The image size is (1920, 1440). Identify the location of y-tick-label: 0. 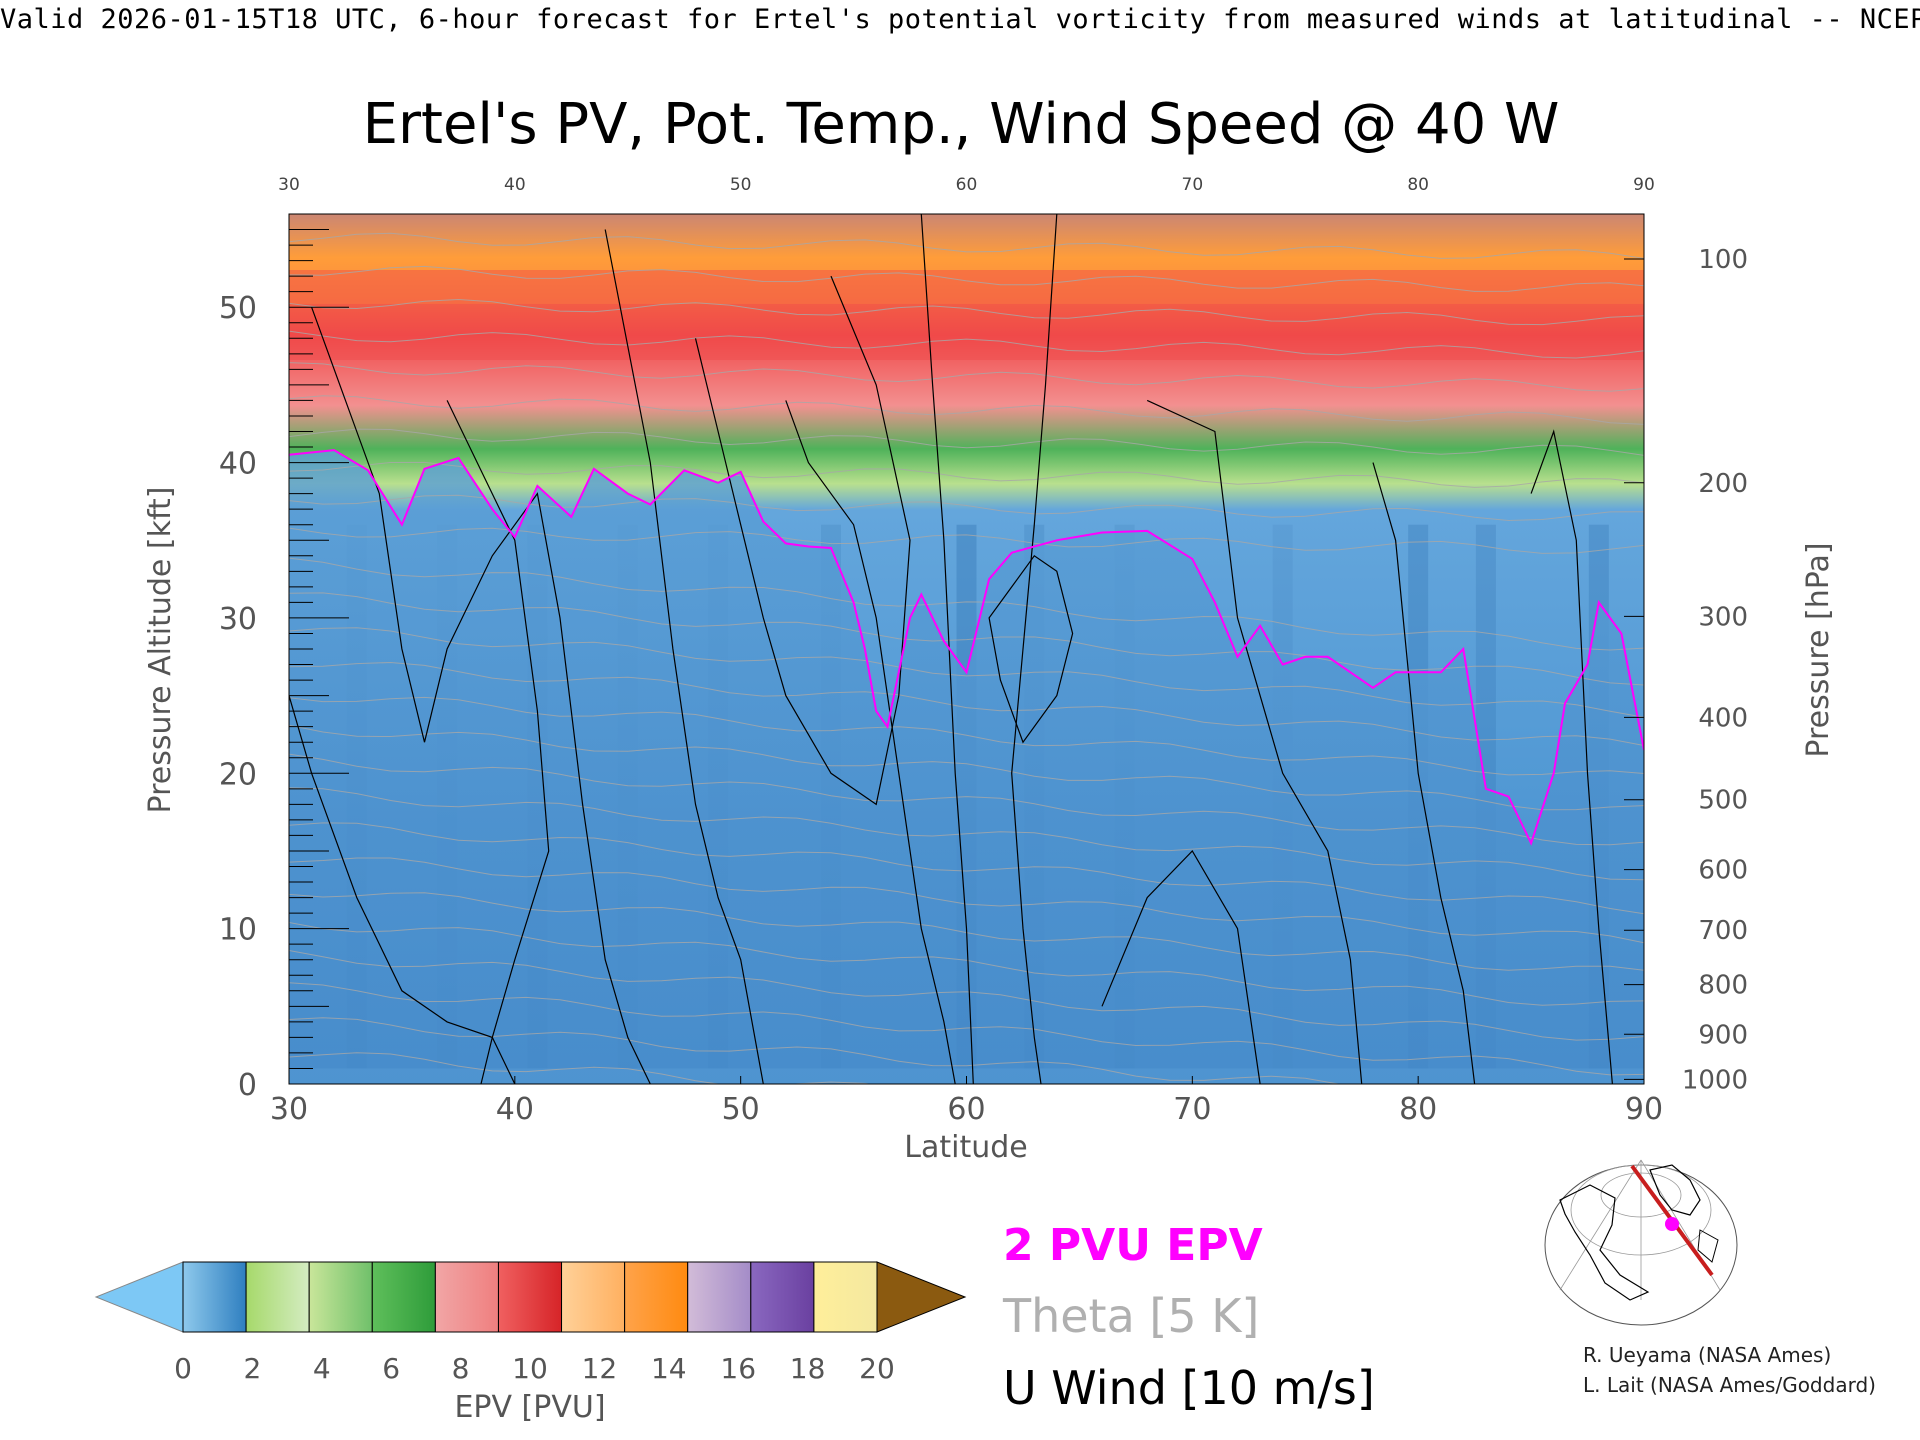
(247, 1085).